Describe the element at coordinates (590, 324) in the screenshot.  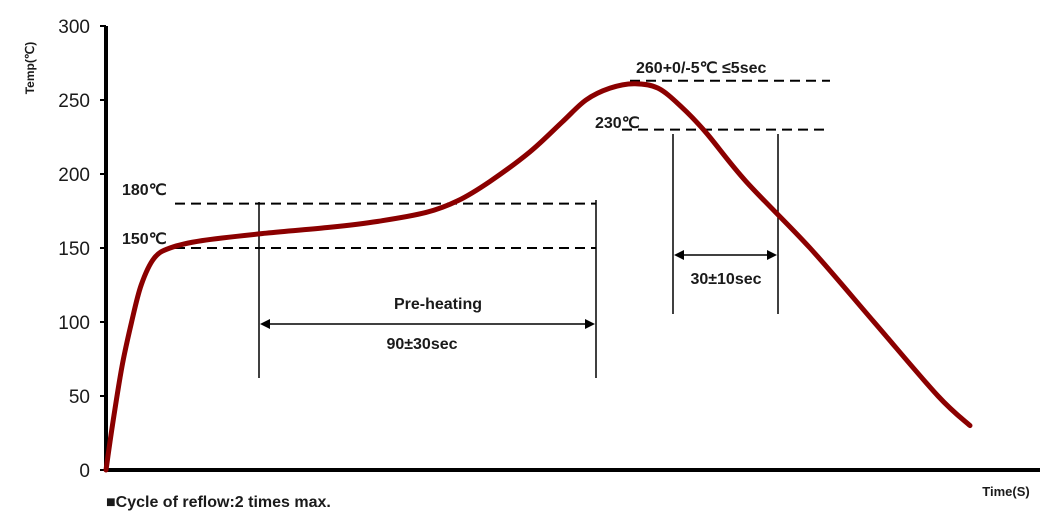
I see `preheat-arrow-head-right` at that location.